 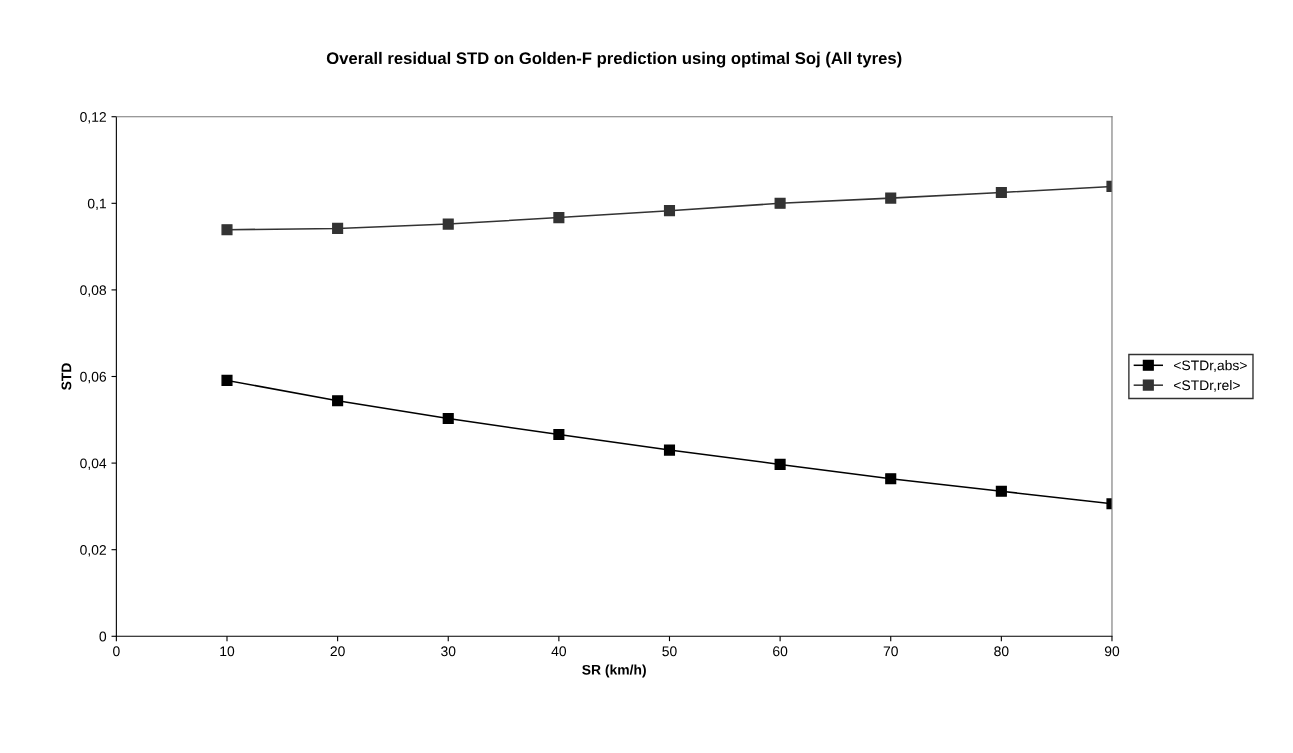 I want to click on x-tick-label: 90, so click(x=1112, y=651).